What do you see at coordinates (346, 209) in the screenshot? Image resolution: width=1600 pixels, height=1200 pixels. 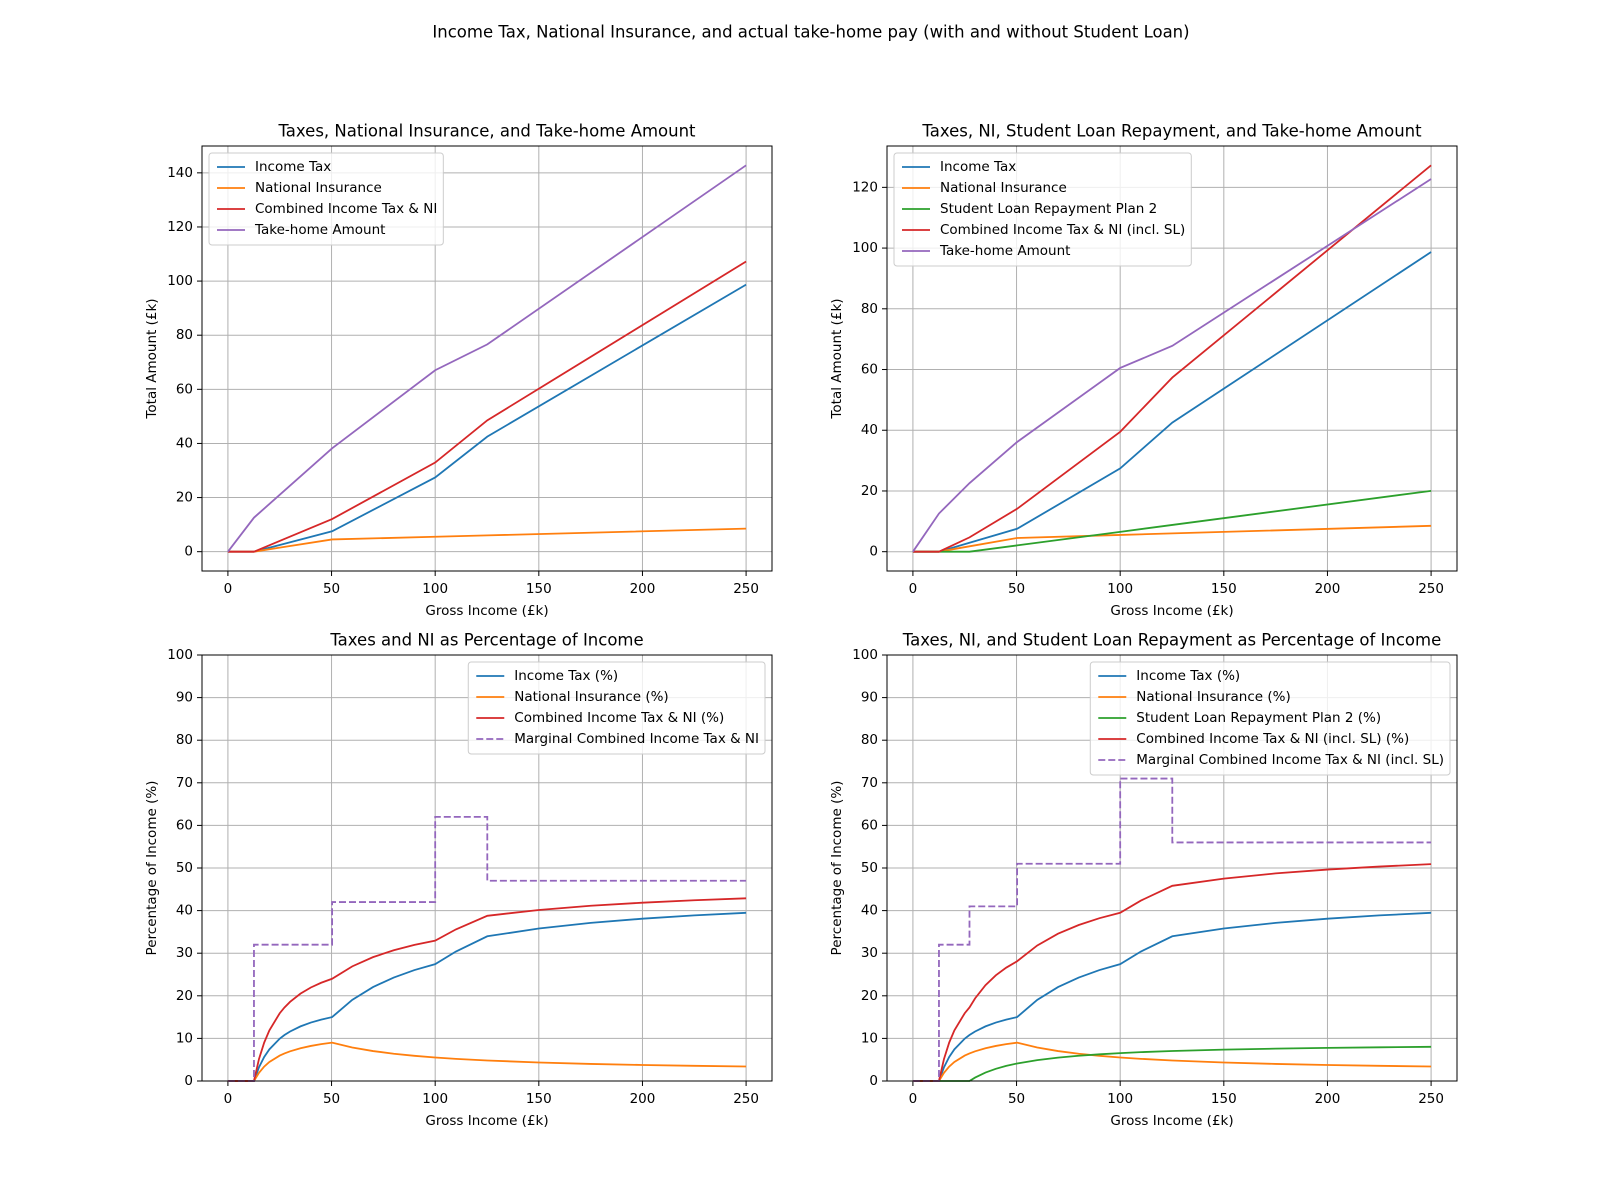 I see `legend-label: Combined Income Tax & NI` at bounding box center [346, 209].